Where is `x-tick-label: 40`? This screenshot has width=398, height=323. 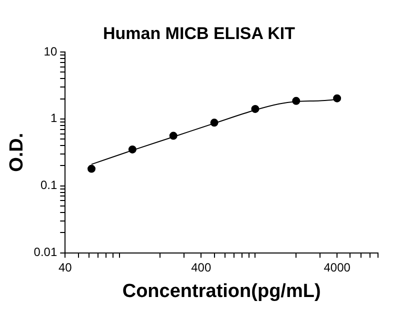 x-tick-label: 40 is located at coordinates (65, 267).